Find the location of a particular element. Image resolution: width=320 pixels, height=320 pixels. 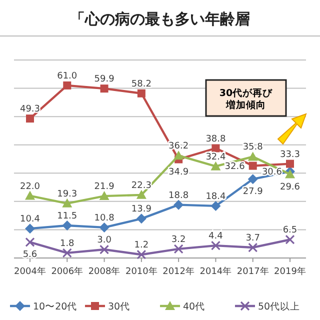

x-tick-label: 2017年 is located at coordinates (252, 271).